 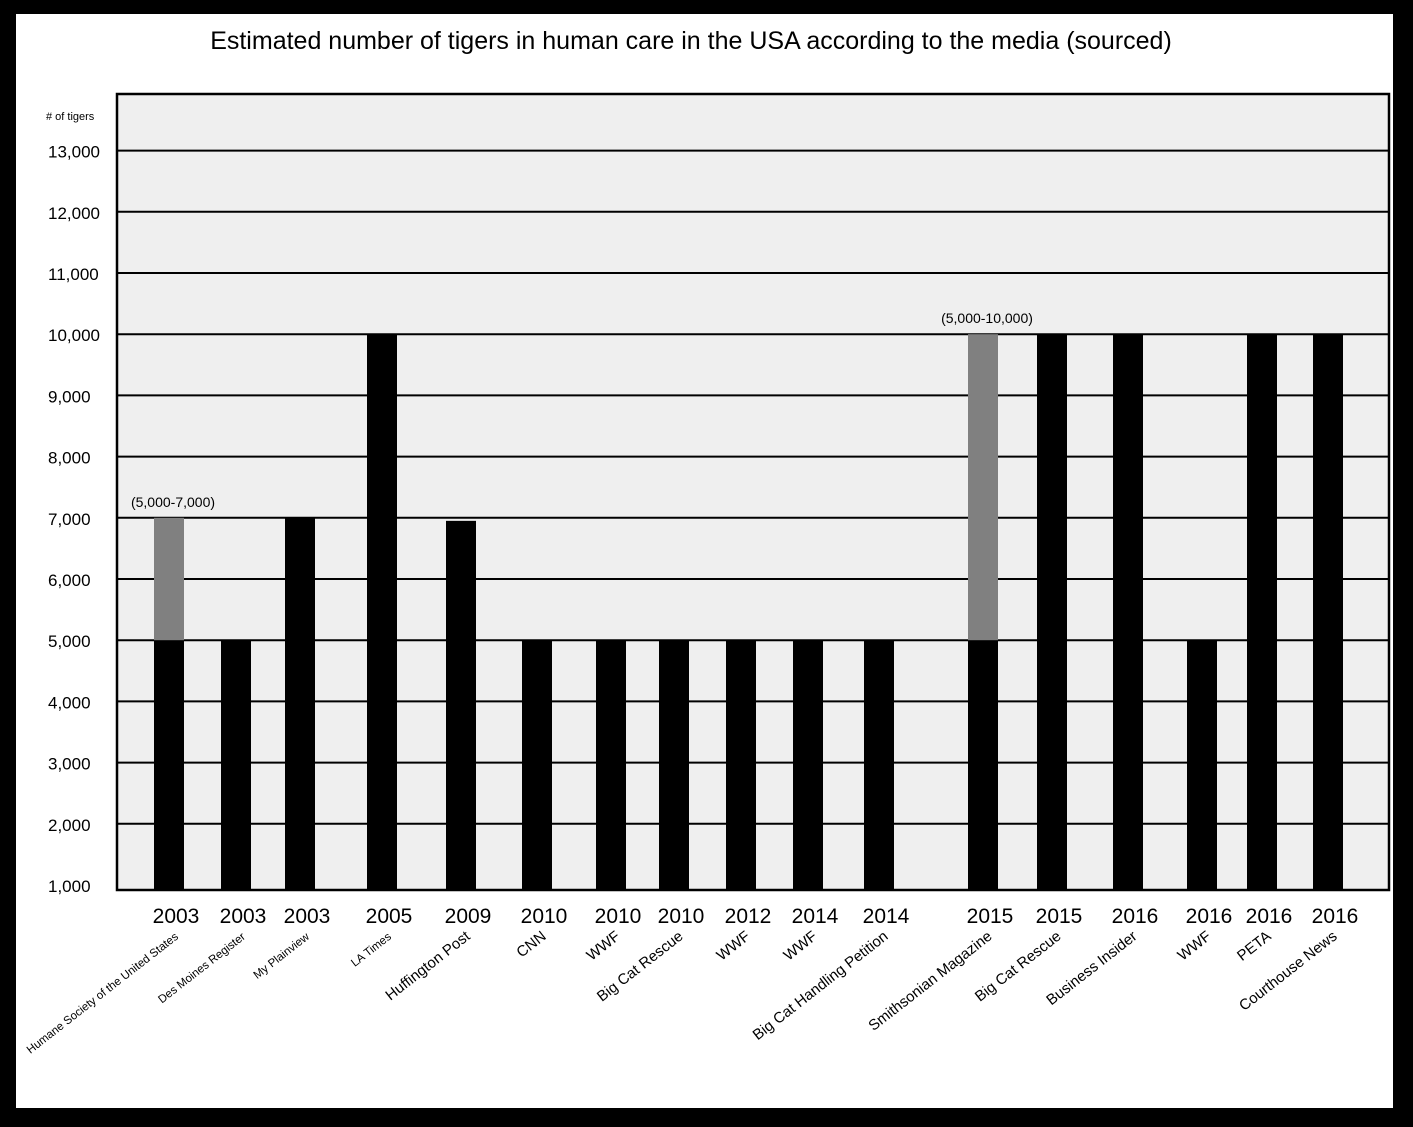 What do you see at coordinates (69, 702) in the screenshot?
I see `y-tick-label: 4,000` at bounding box center [69, 702].